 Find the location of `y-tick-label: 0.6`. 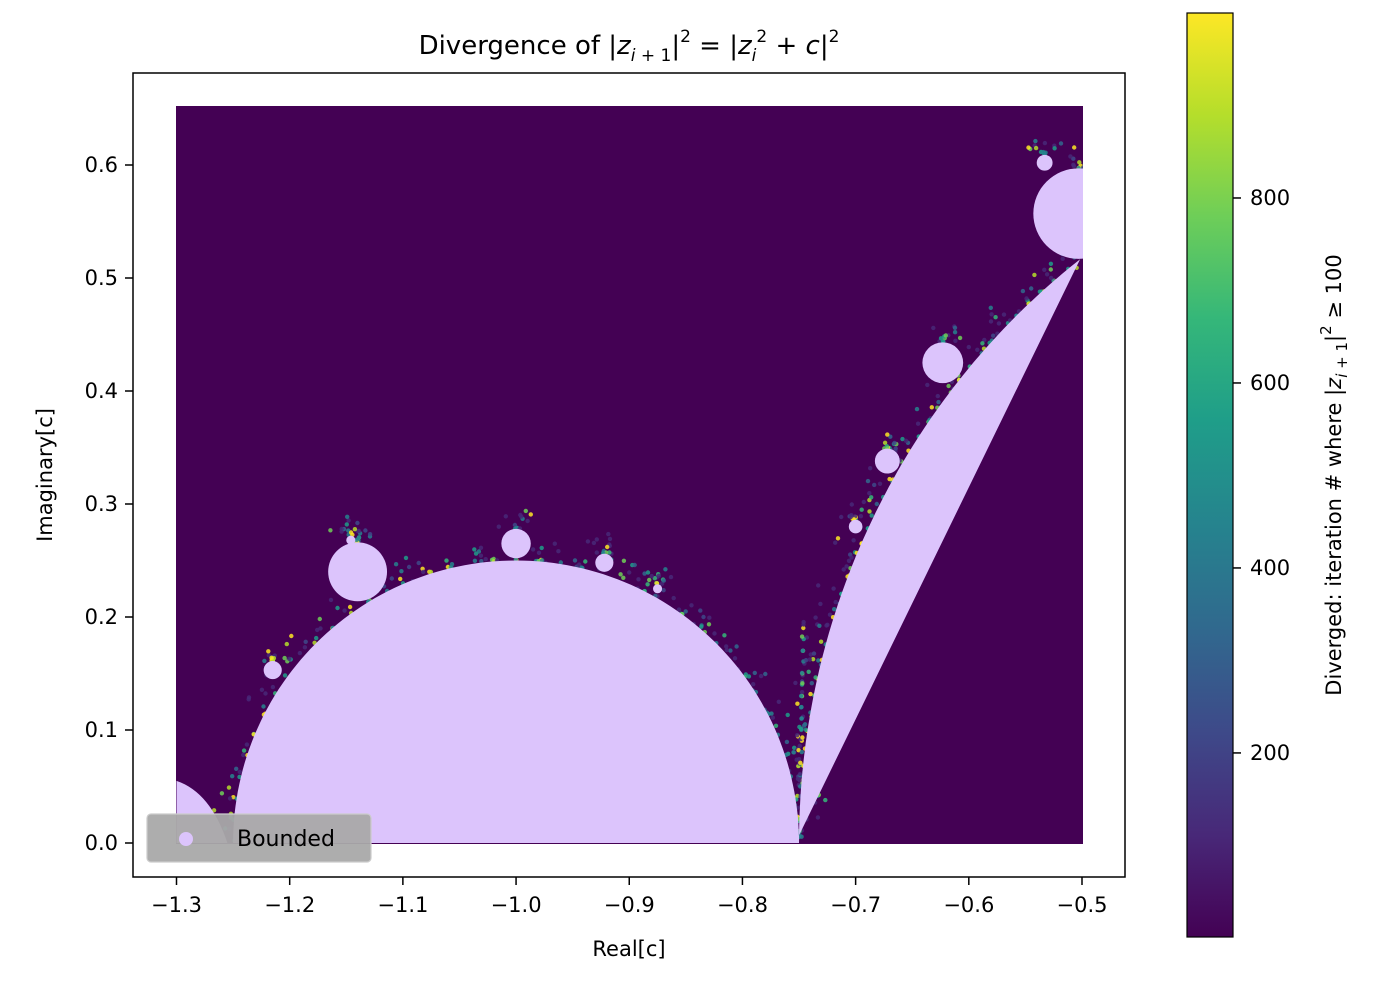

y-tick-label: 0.6 is located at coordinates (101, 165).